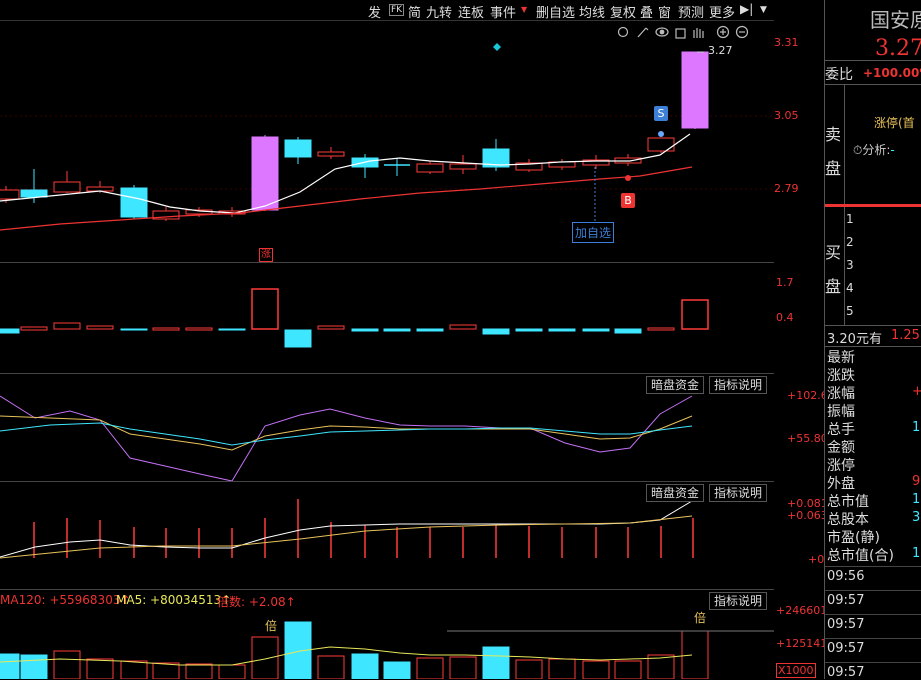  I want to click on toolbar-item-jian: 简, so click(415, 13).